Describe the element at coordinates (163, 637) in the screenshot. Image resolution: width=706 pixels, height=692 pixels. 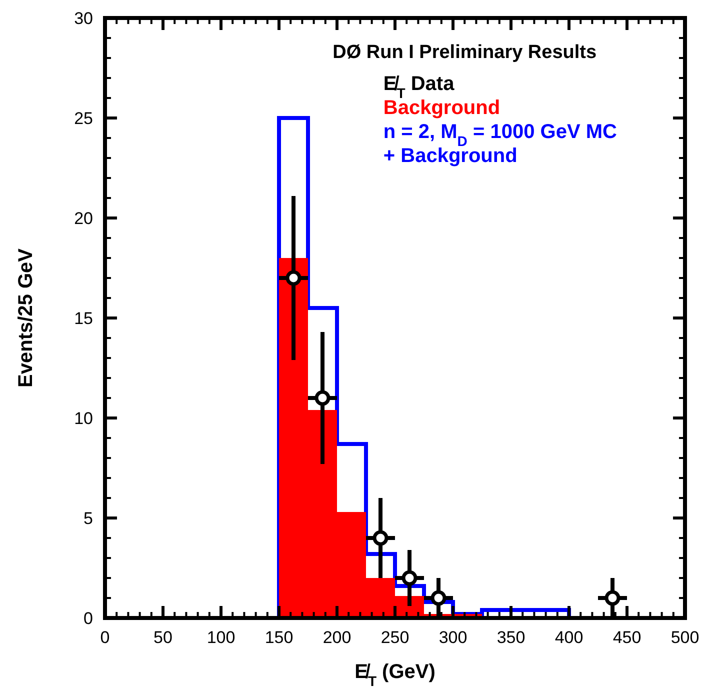
I see `x-tick-label: 50` at that location.